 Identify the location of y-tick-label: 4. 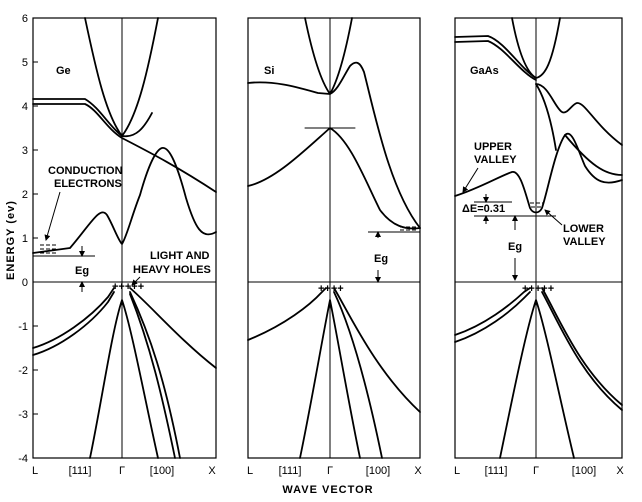
(25, 107).